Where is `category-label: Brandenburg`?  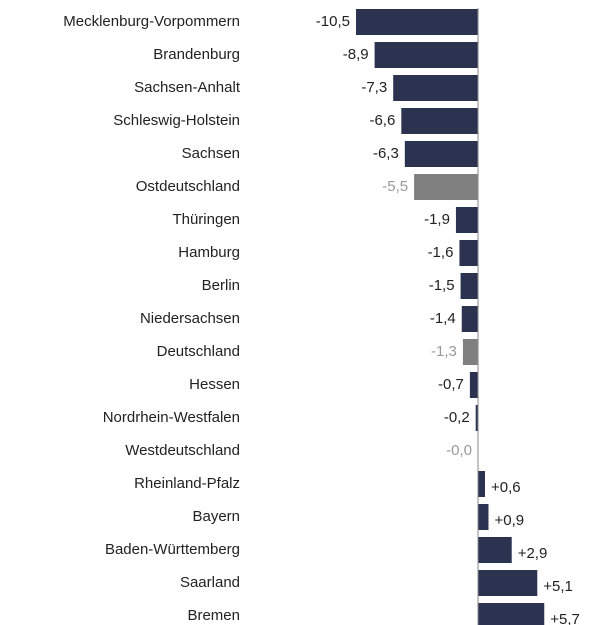
category-label: Brandenburg is located at coordinates (196, 54).